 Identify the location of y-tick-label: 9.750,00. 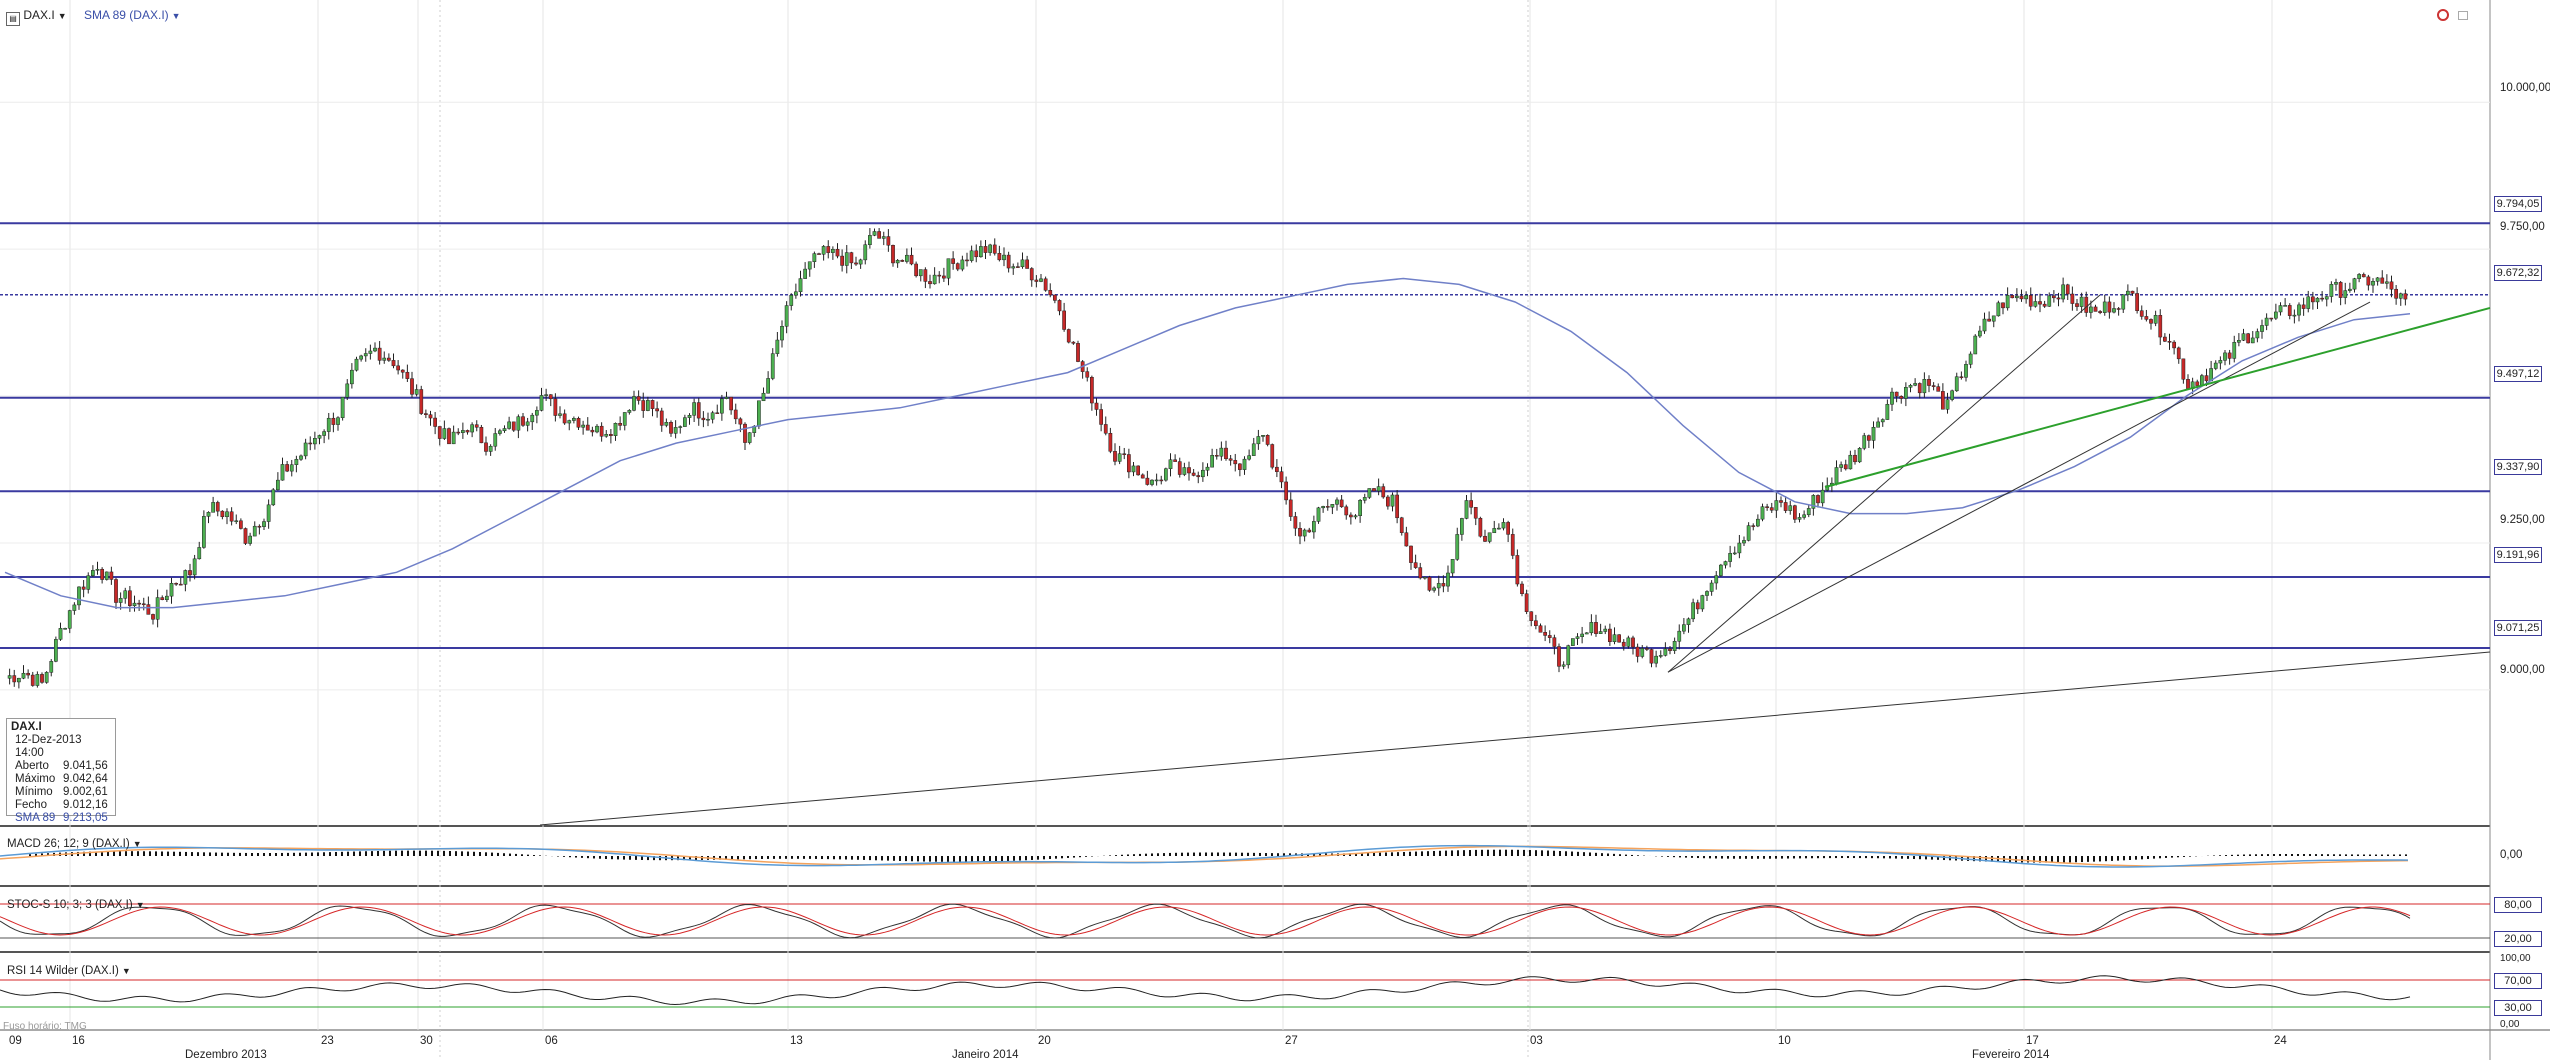
(2522, 227).